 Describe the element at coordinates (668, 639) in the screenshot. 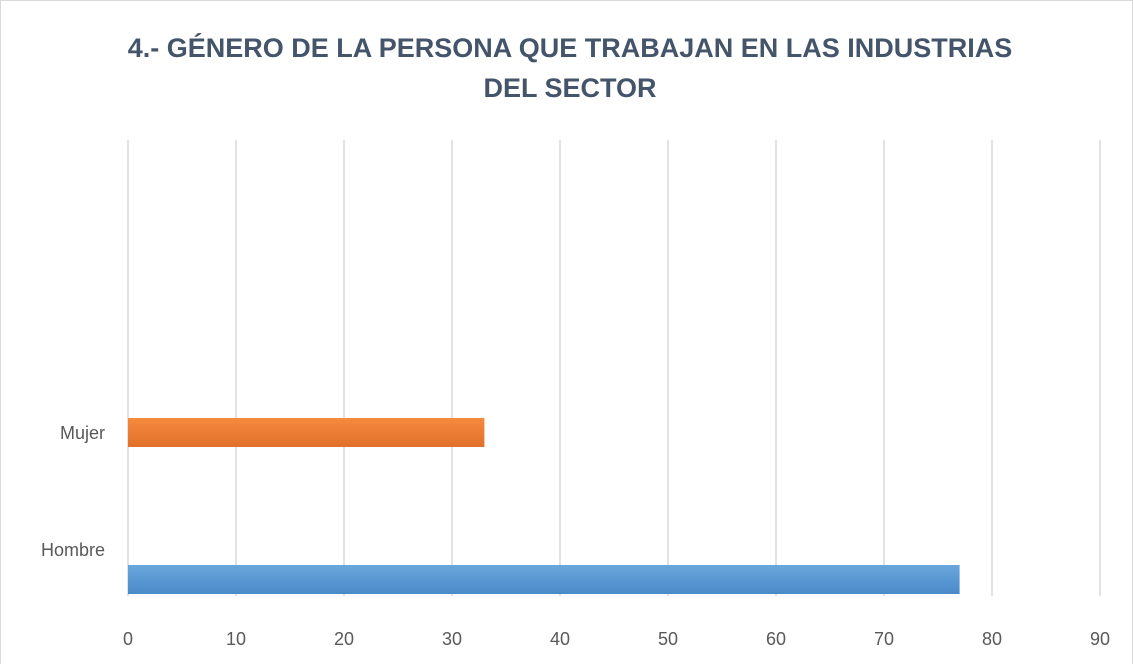

I see `x-tick-label: 50` at that location.